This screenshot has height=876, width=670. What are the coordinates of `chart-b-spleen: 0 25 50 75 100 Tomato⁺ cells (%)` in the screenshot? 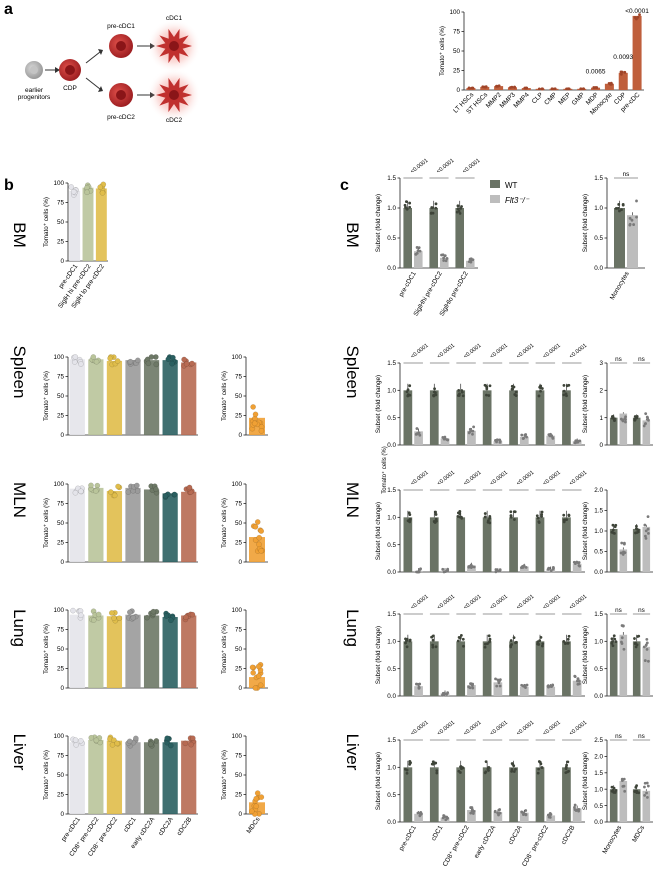 It's located at (120, 396).